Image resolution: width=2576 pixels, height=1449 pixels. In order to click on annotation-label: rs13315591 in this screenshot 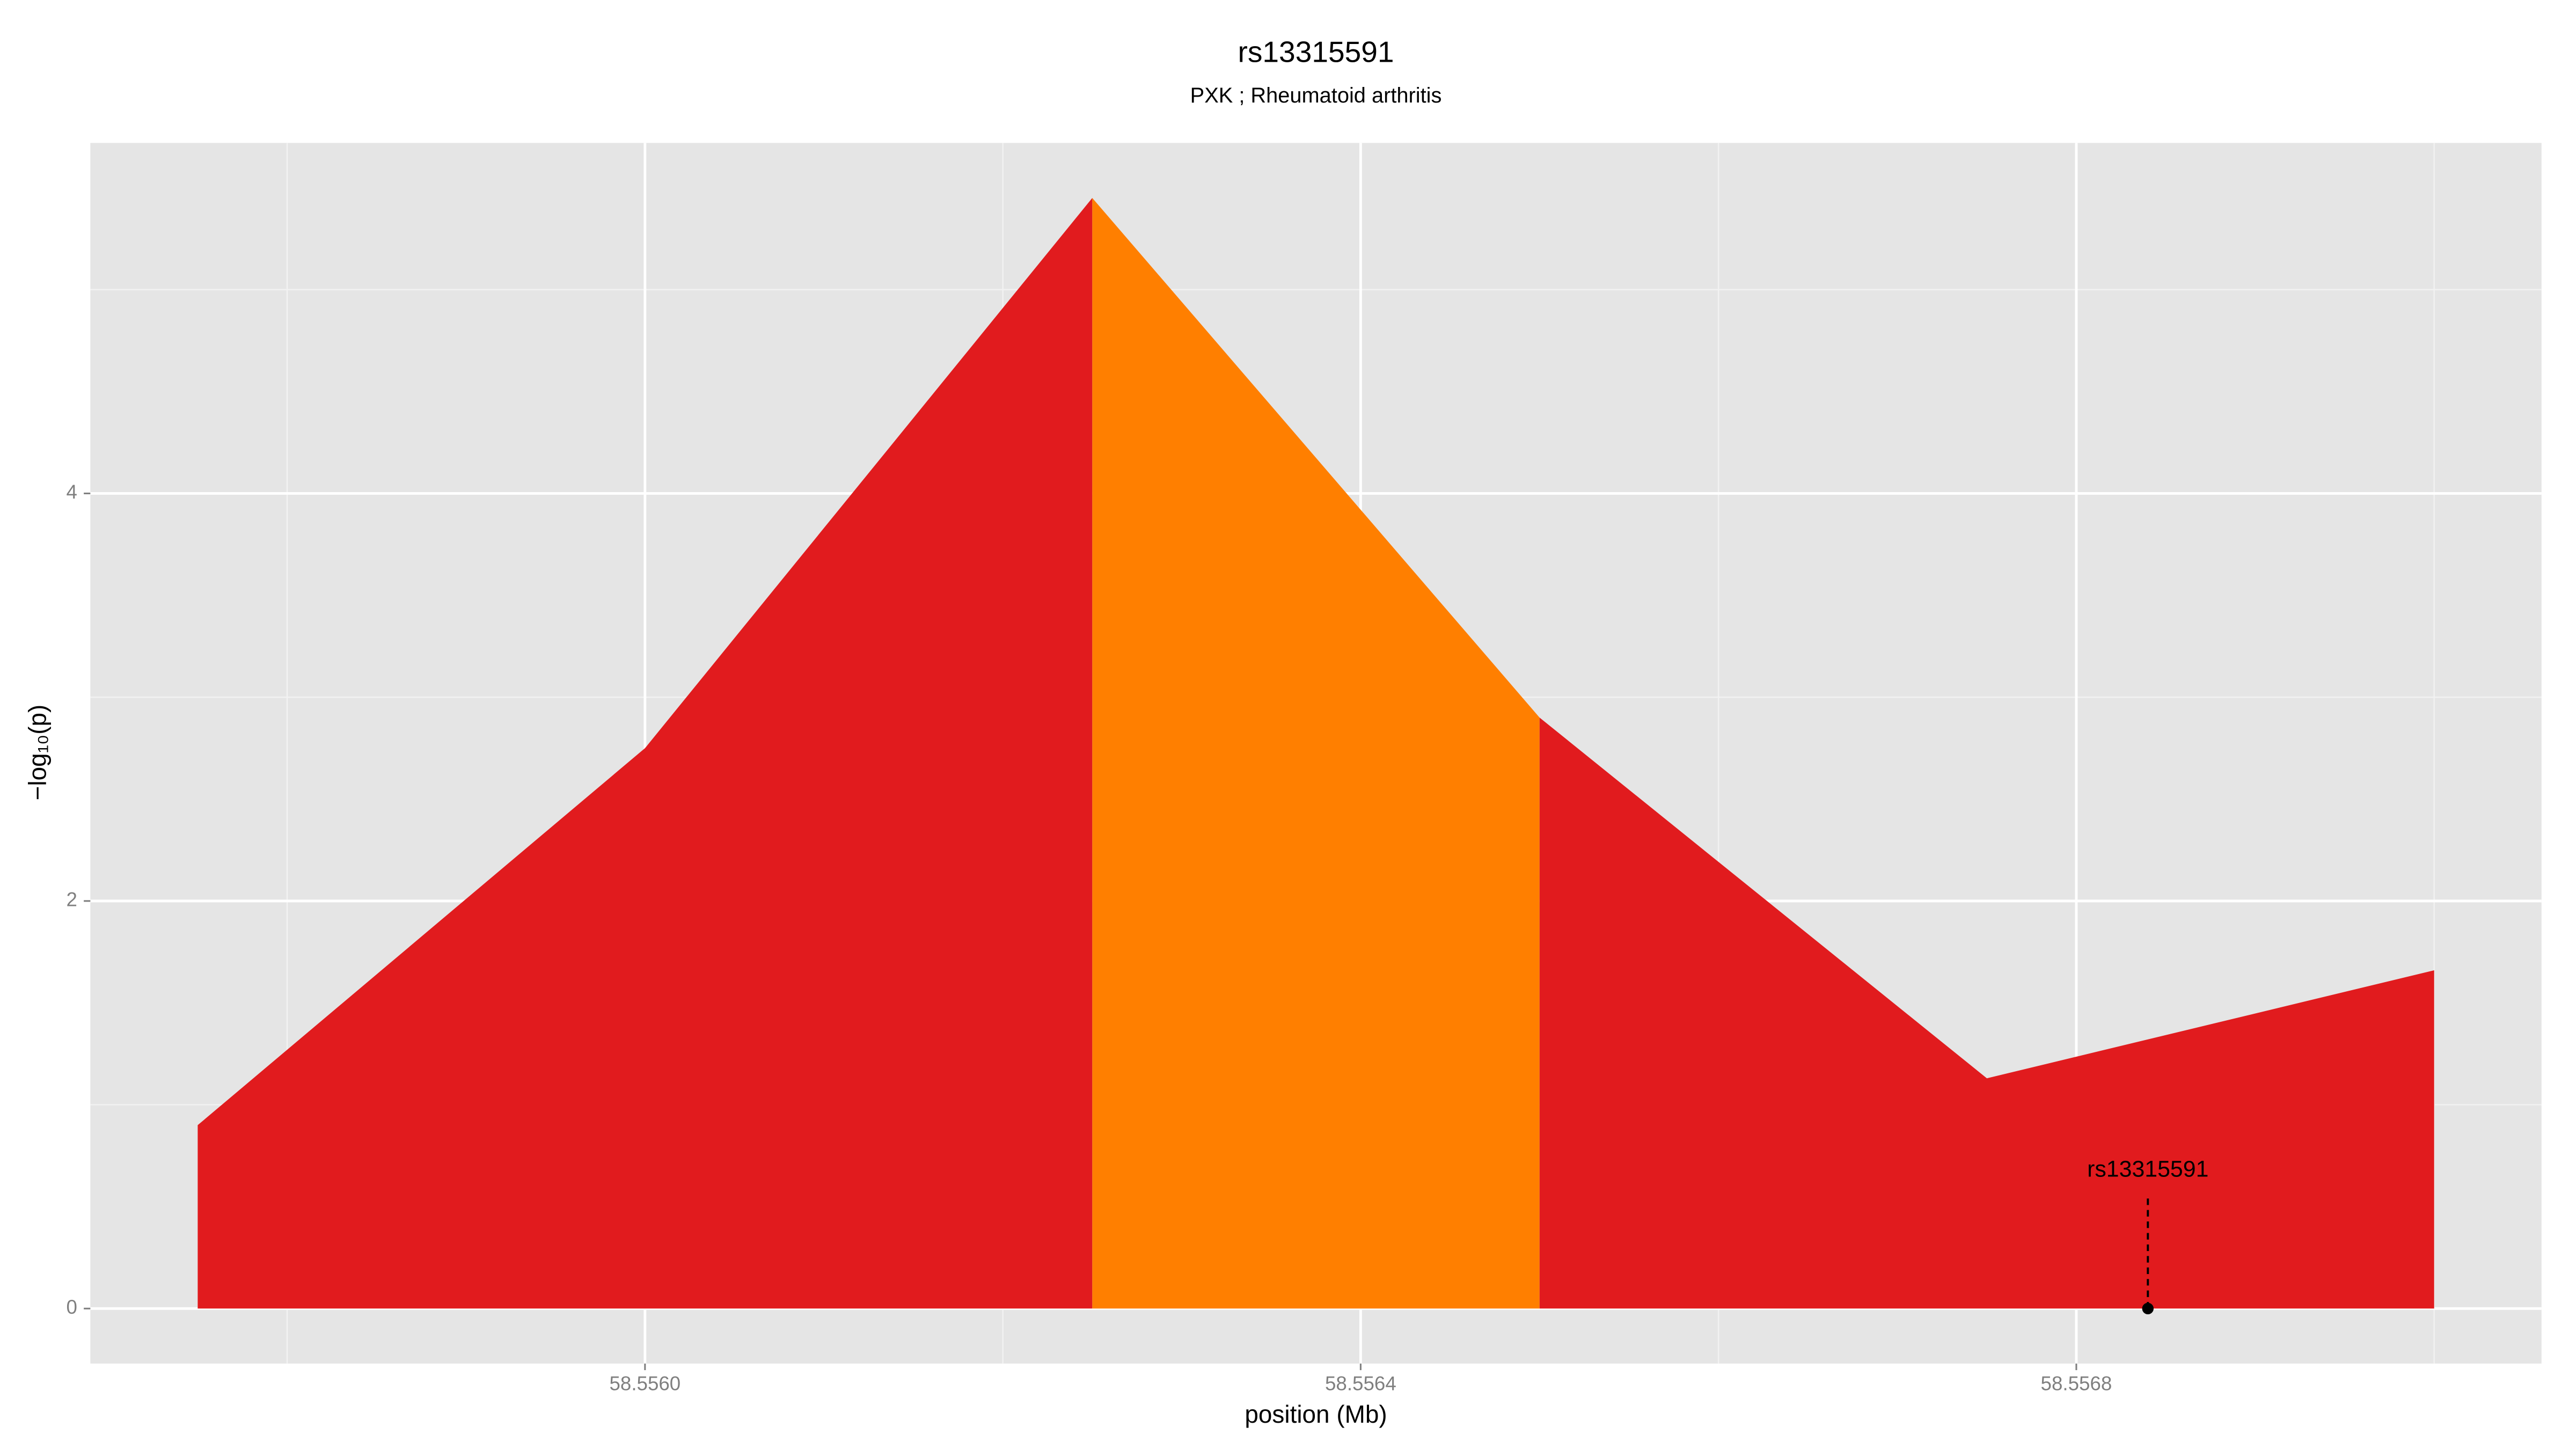, I will do `click(2147, 1169)`.